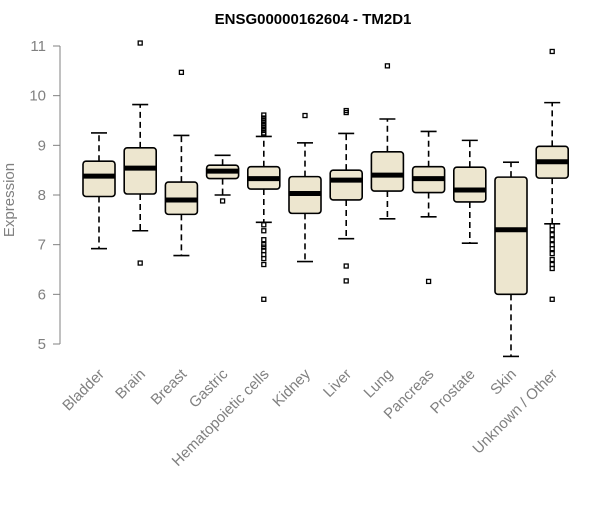  I want to click on y-tick-label: 11, so click(38, 46).